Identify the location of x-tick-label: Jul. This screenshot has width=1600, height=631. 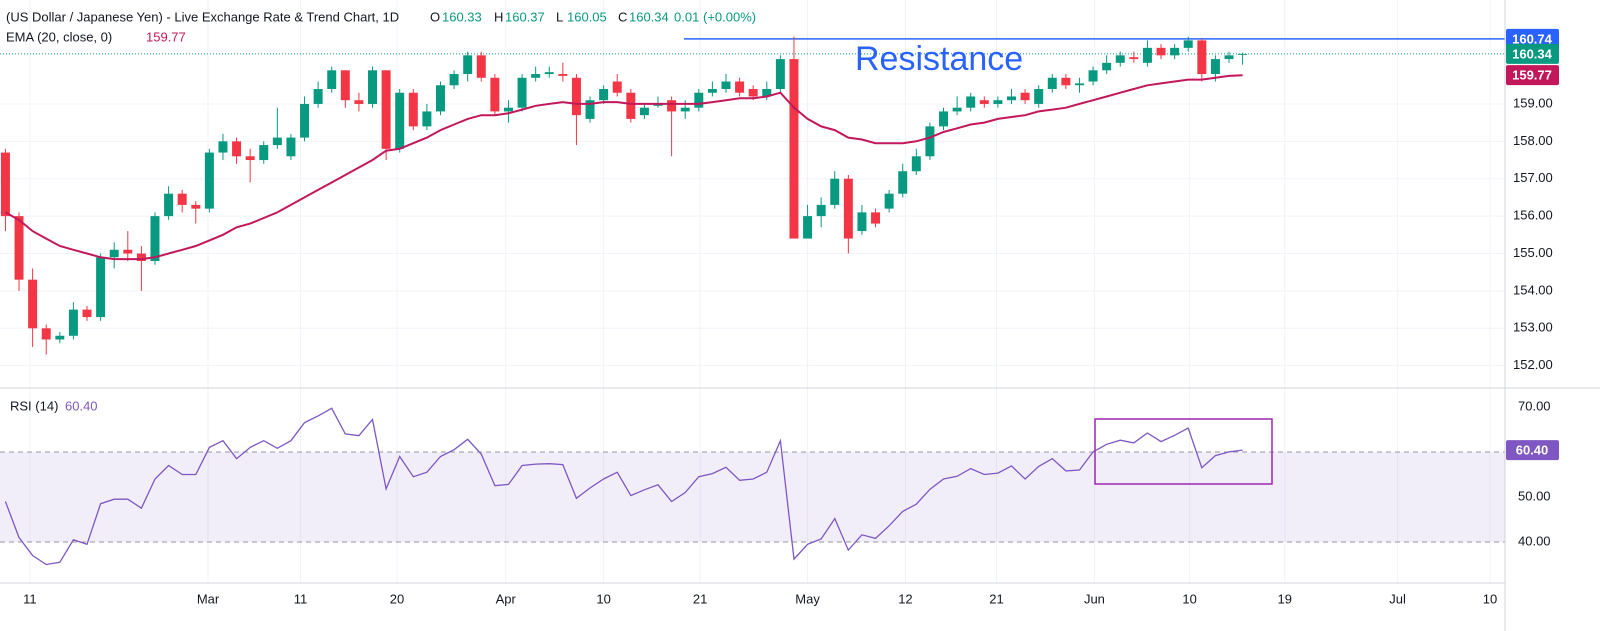
(1397, 598).